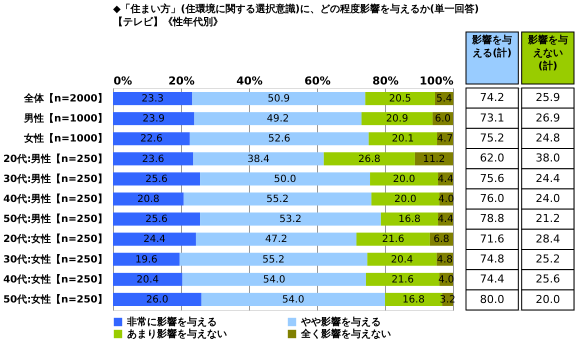 The width and height of the screenshot is (580, 361). Describe the element at coordinates (65, 98) in the screenshot. I see `y-tick-label: 全体【n=2000】` at that location.